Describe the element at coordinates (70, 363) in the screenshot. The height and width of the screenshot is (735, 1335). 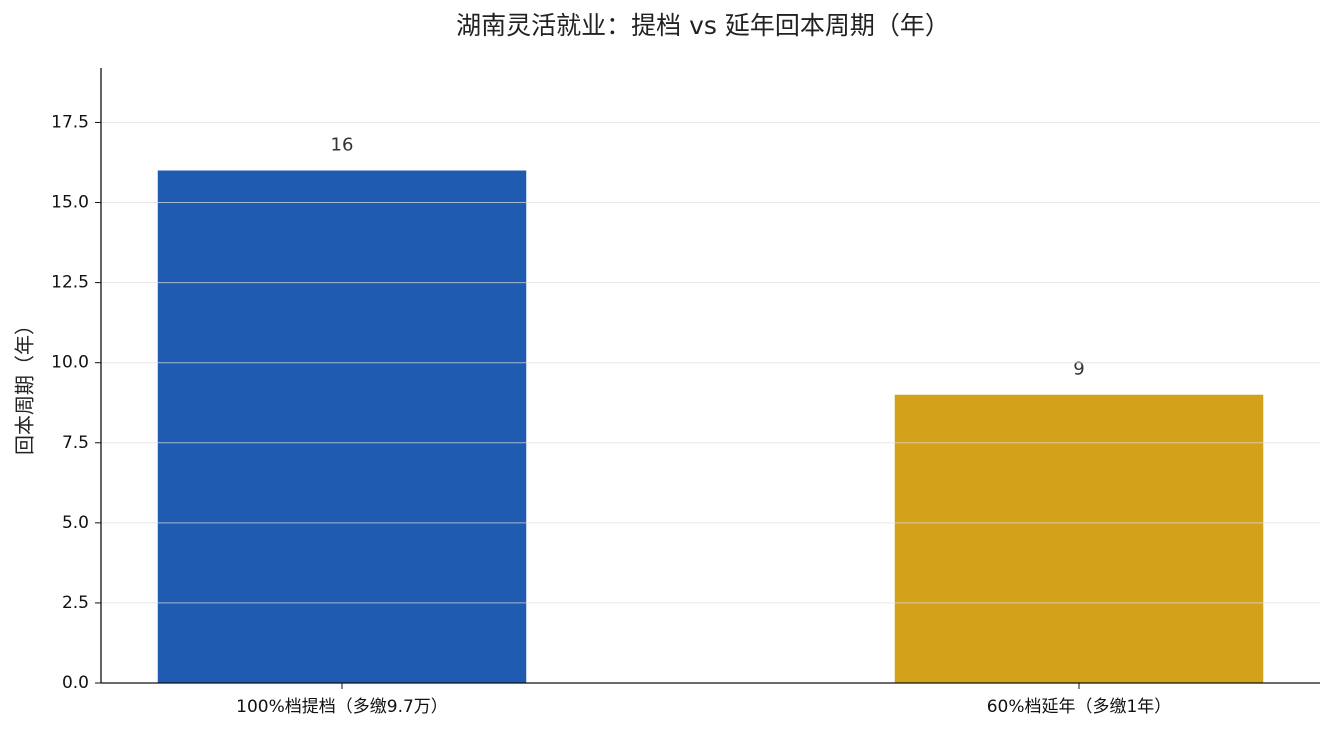
I see `y-tick-label: 10.0` at that location.